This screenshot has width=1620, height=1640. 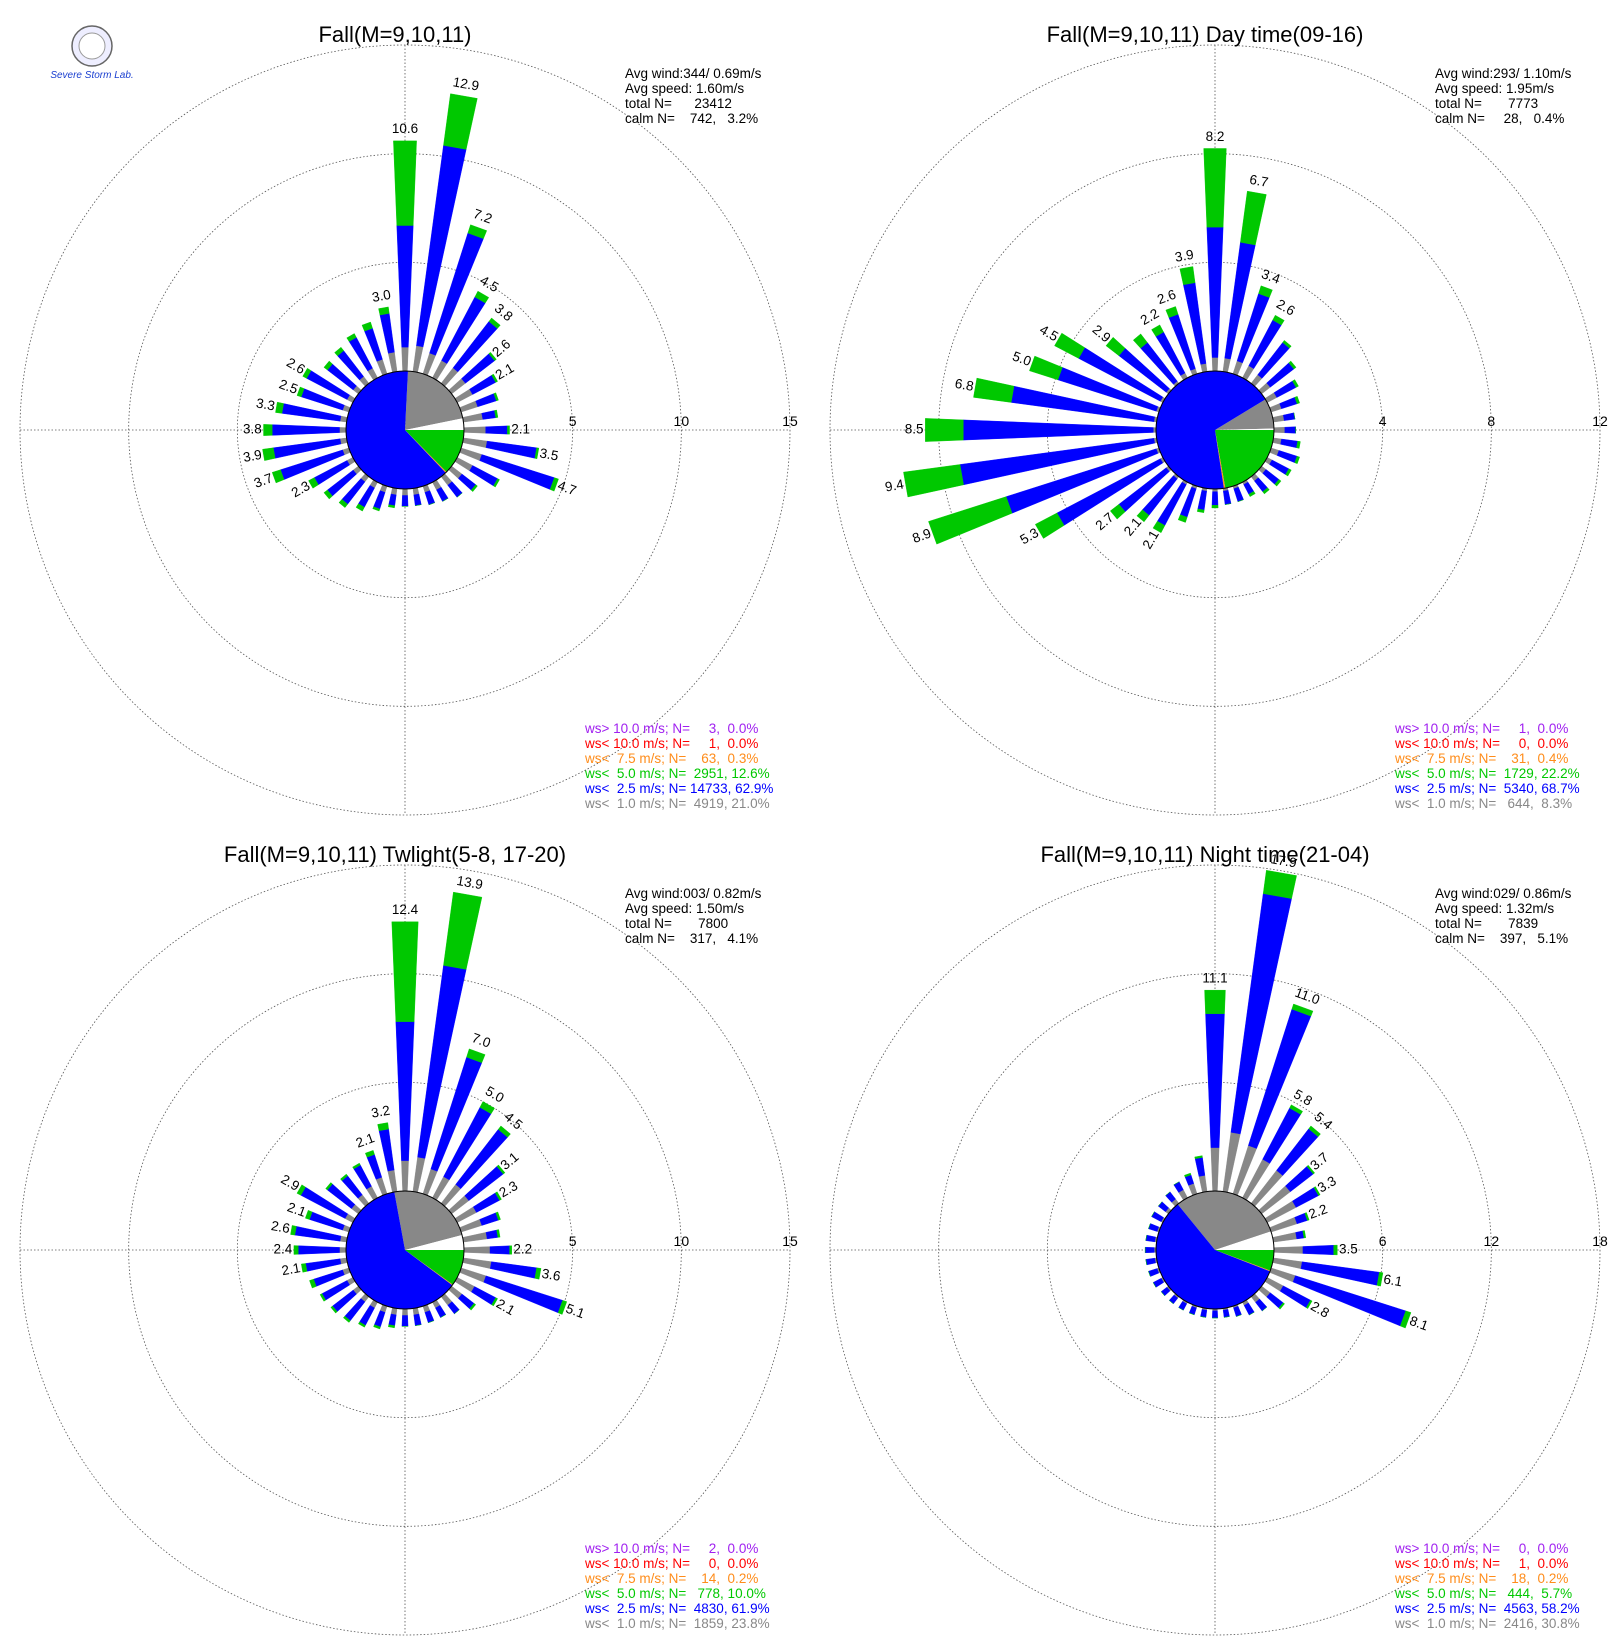 I want to click on value-label: 3.5, so click(x=1348, y=1249).